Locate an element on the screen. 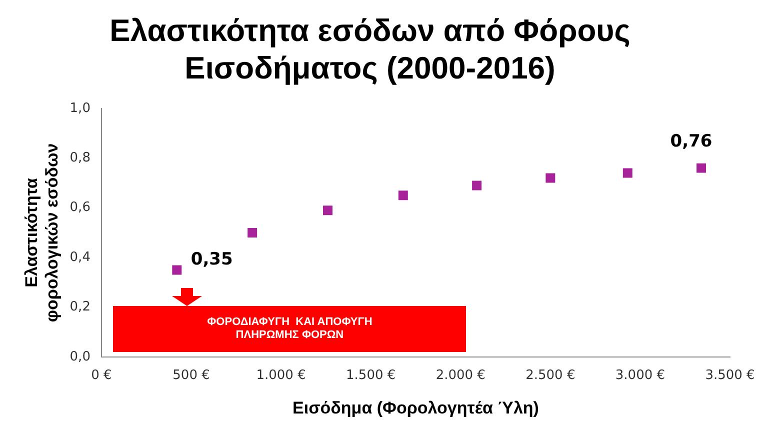 The width and height of the screenshot is (770, 433). y-tick-label: 0,6 is located at coordinates (80, 208).